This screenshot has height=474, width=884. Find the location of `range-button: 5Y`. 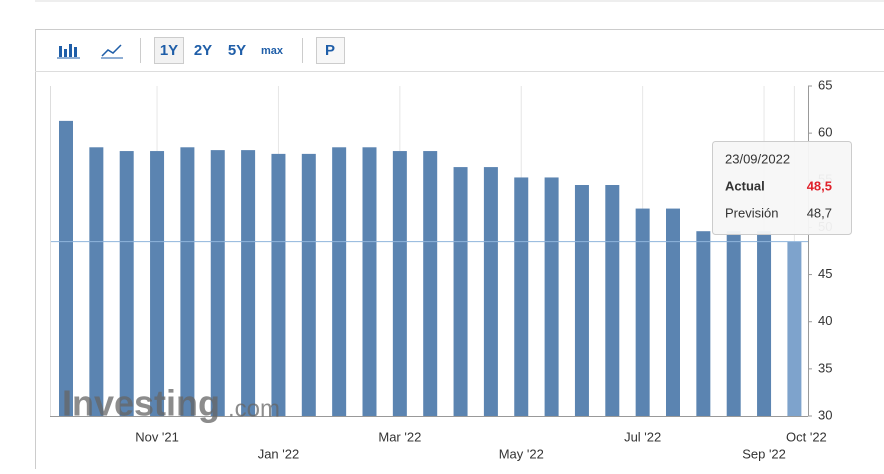

range-button: 5Y is located at coordinates (237, 50).